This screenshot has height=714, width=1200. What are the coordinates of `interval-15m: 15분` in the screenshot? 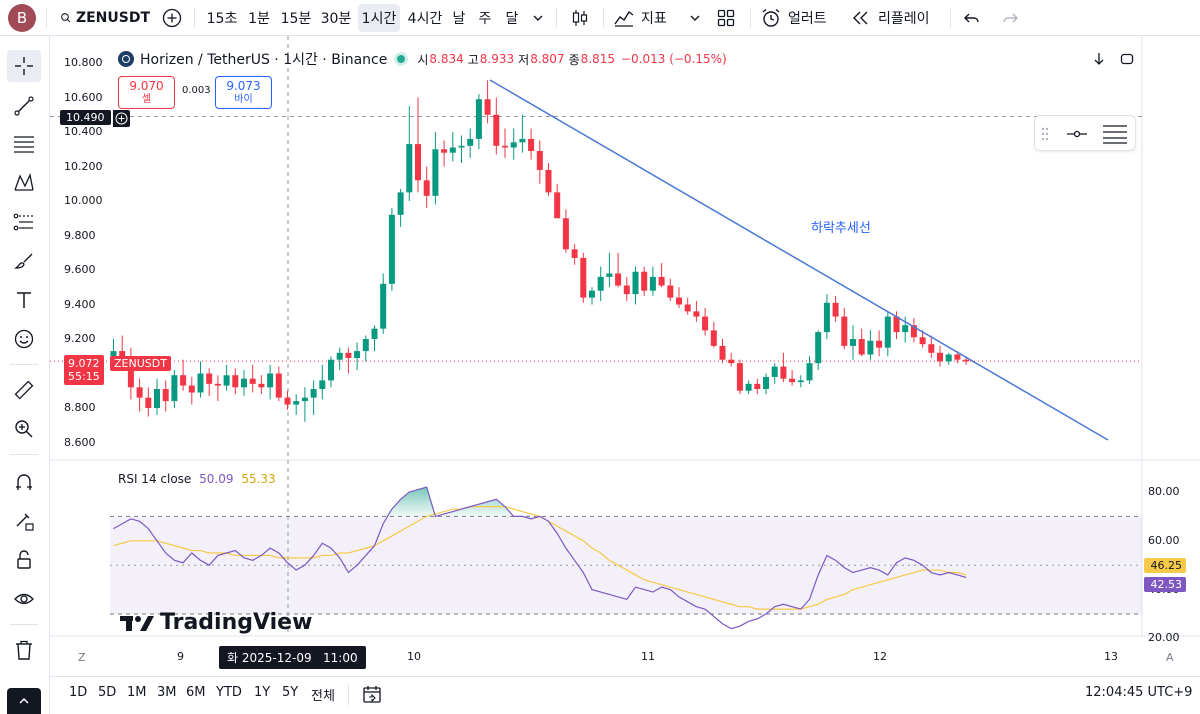 It's located at (296, 19).